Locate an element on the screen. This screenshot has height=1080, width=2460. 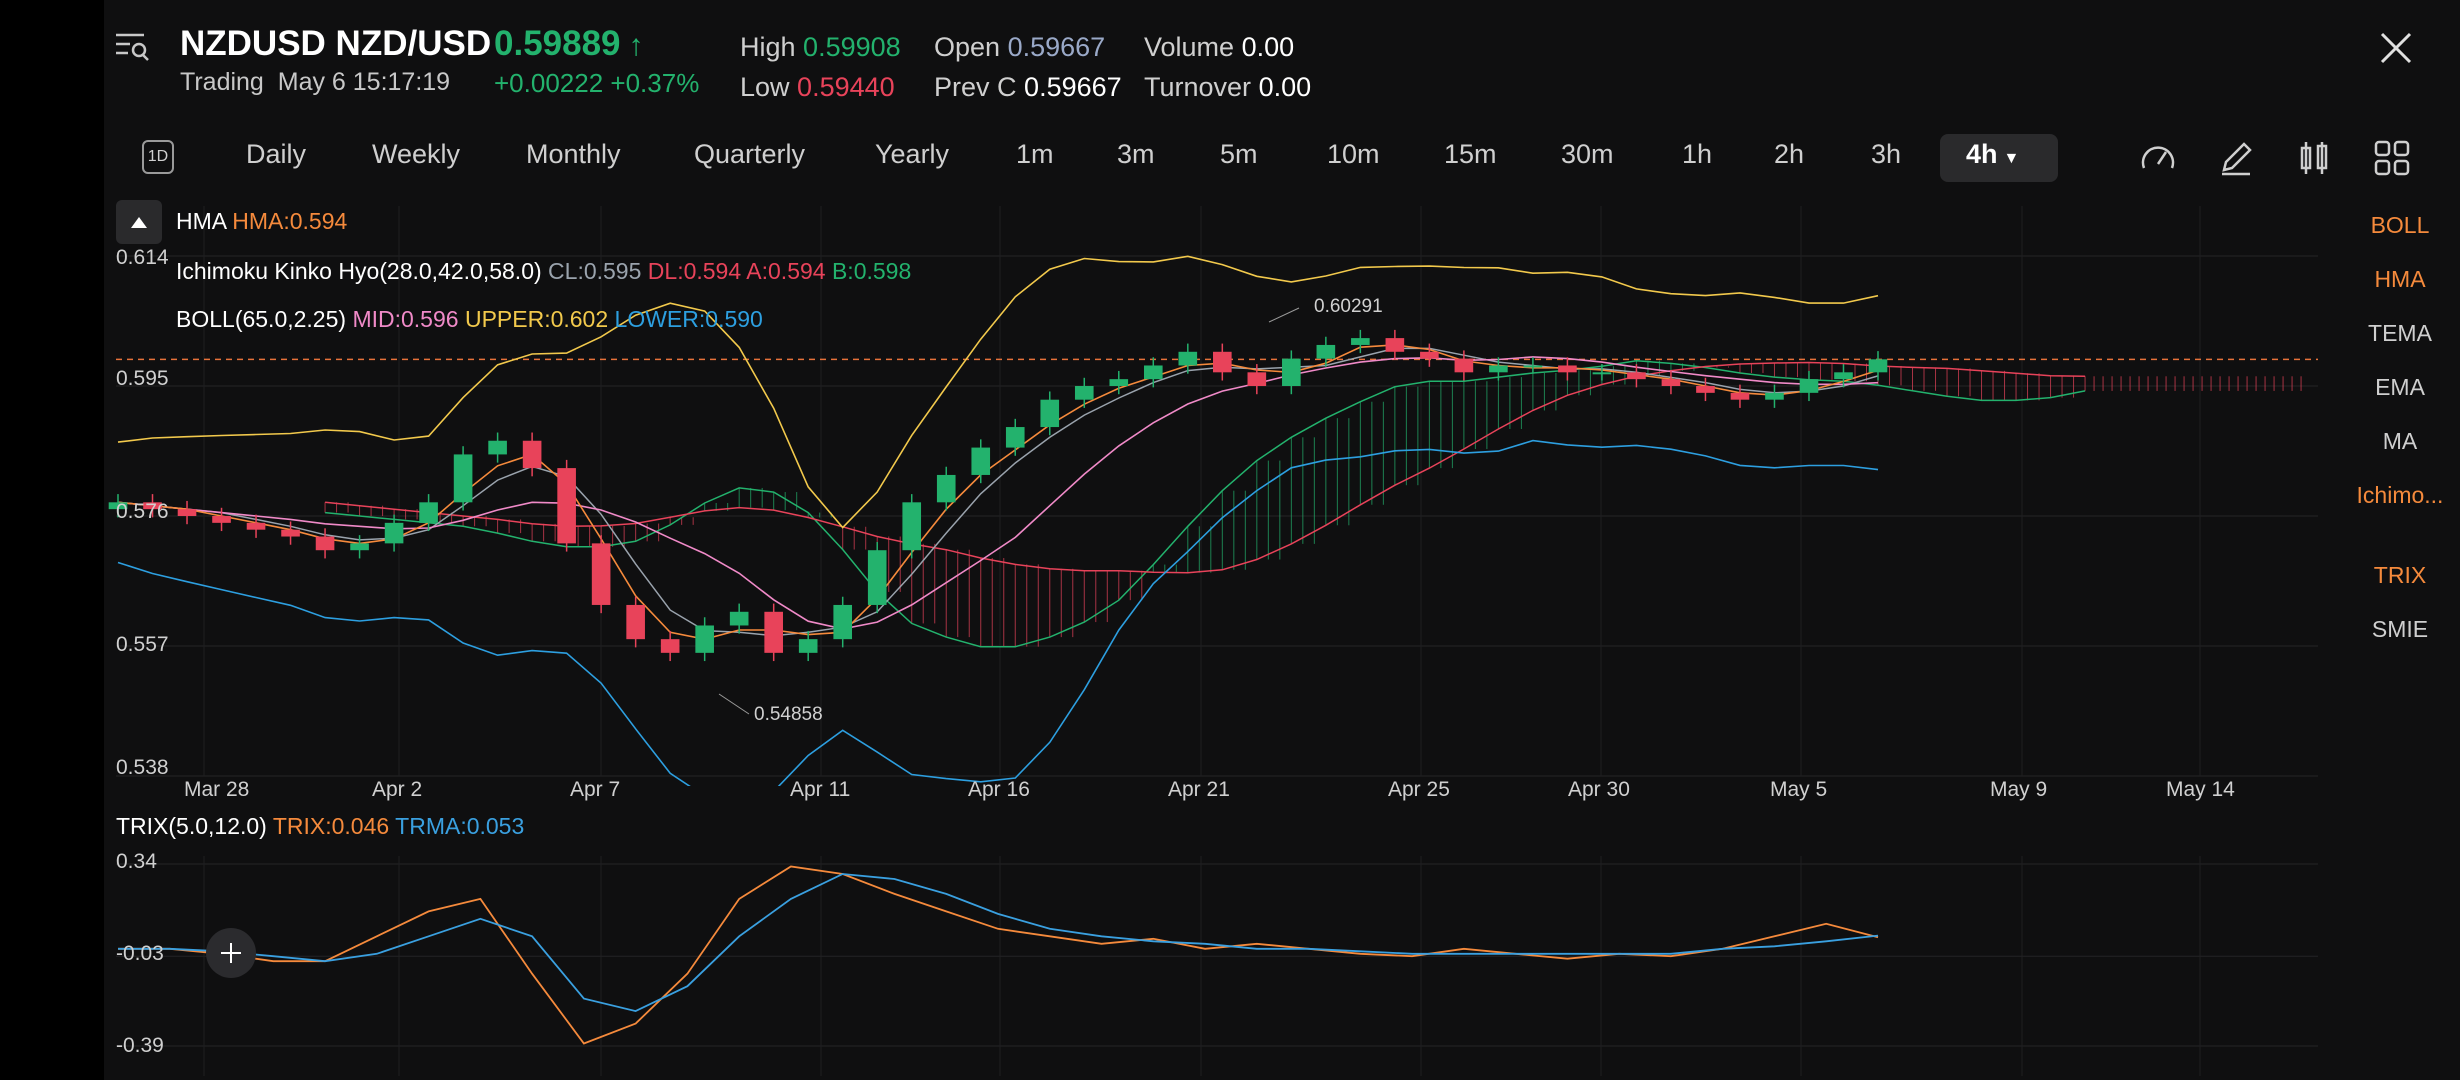
timeframe-15m: 15m is located at coordinates (1470, 154).